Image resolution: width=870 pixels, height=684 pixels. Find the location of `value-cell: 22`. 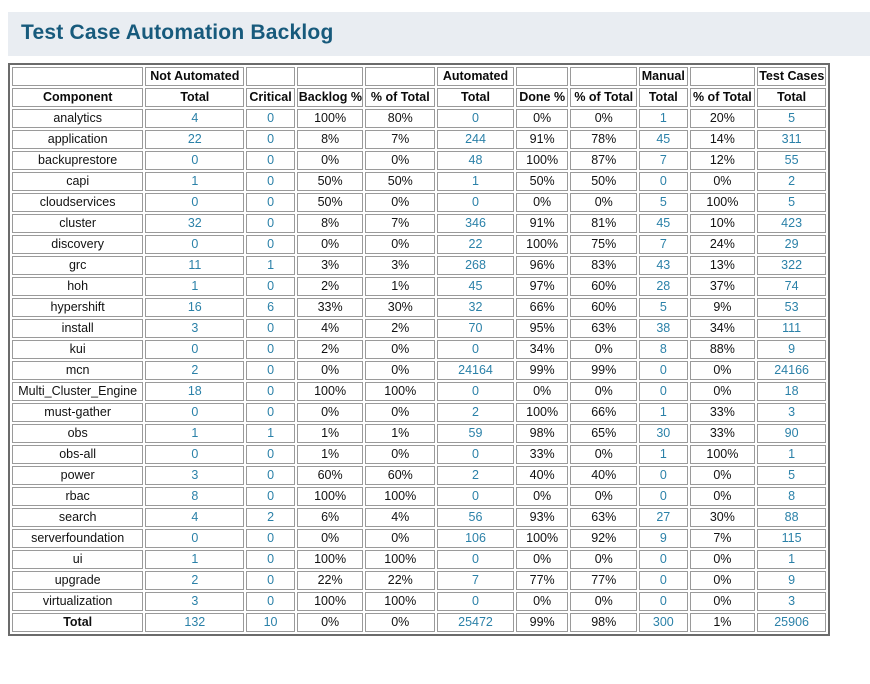

value-cell: 22 is located at coordinates (475, 244).